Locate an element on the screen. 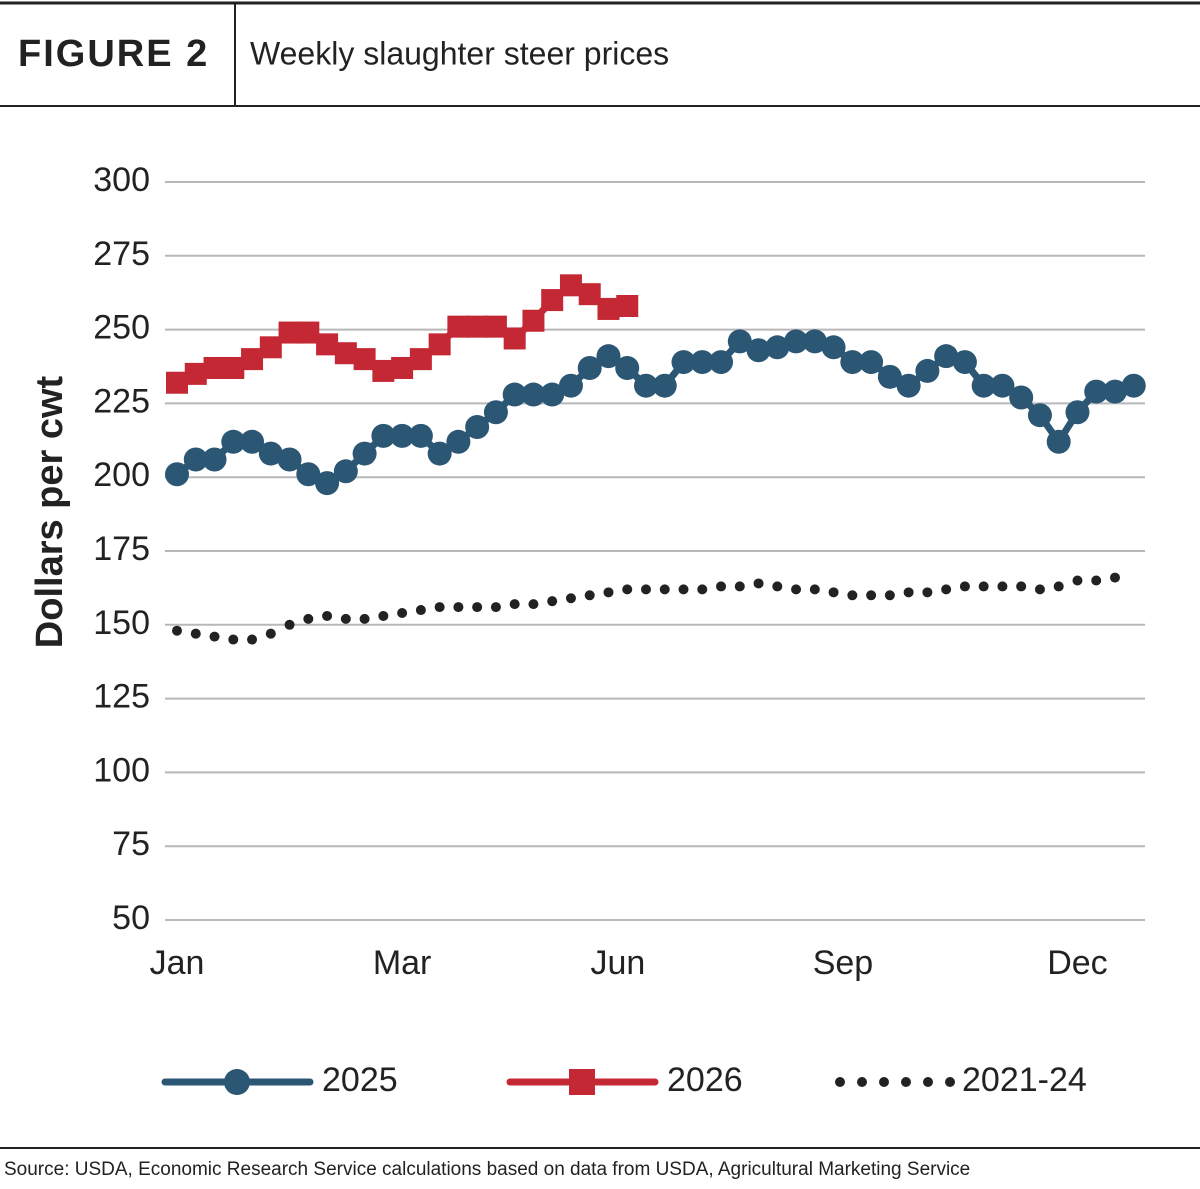  legend-label: 2026 is located at coordinates (705, 1080).